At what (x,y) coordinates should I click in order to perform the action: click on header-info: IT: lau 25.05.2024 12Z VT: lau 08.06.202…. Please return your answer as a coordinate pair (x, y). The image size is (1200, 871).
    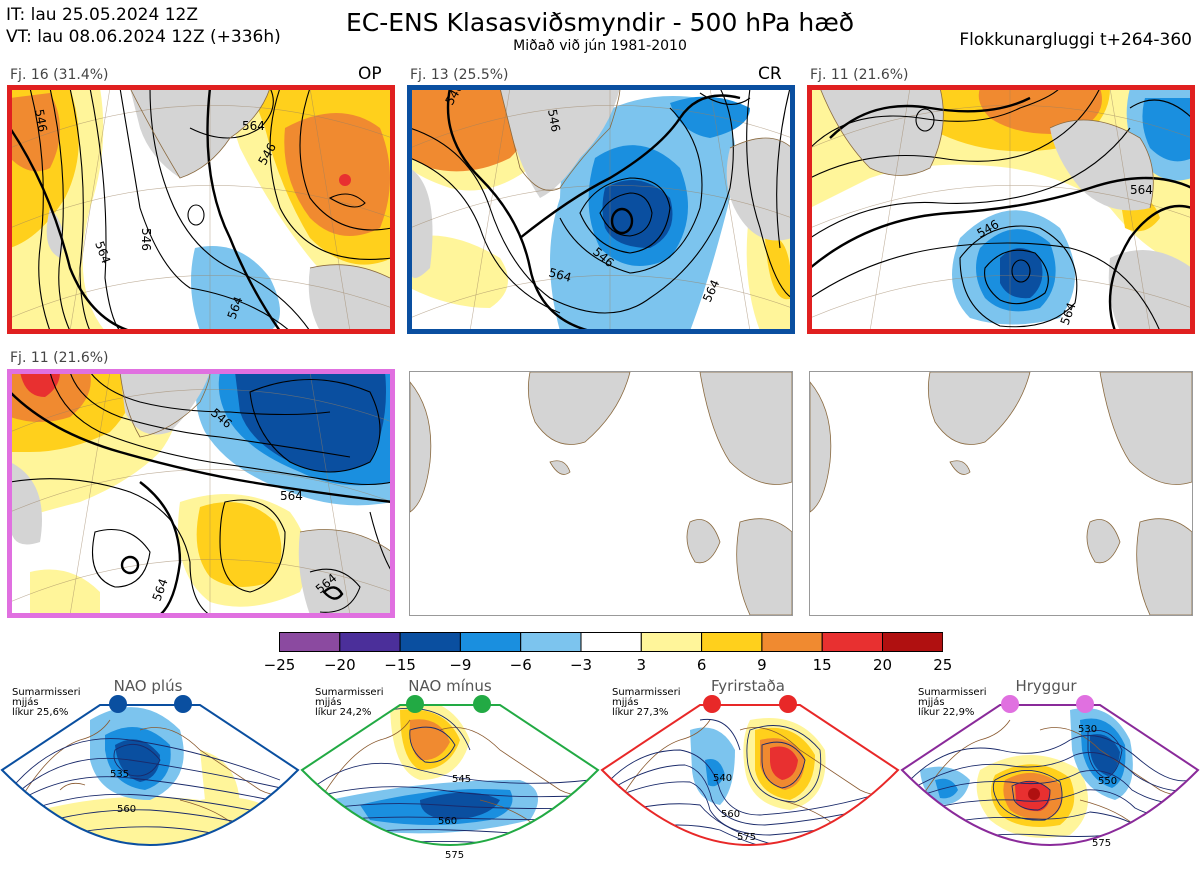
    Looking at the image, I should click on (143, 26).